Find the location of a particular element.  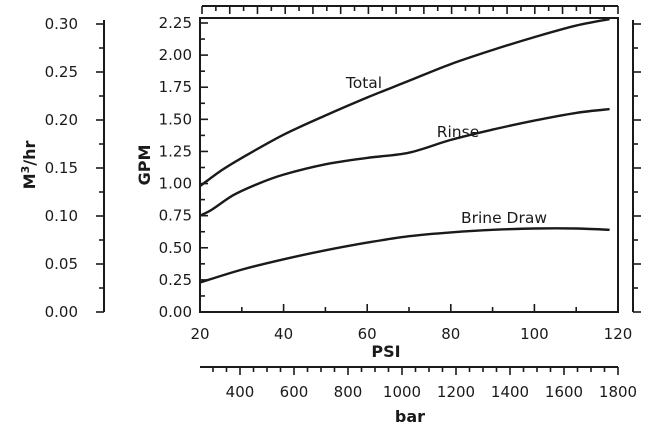

y-tick-label: 1.50 is located at coordinates (175, 119).